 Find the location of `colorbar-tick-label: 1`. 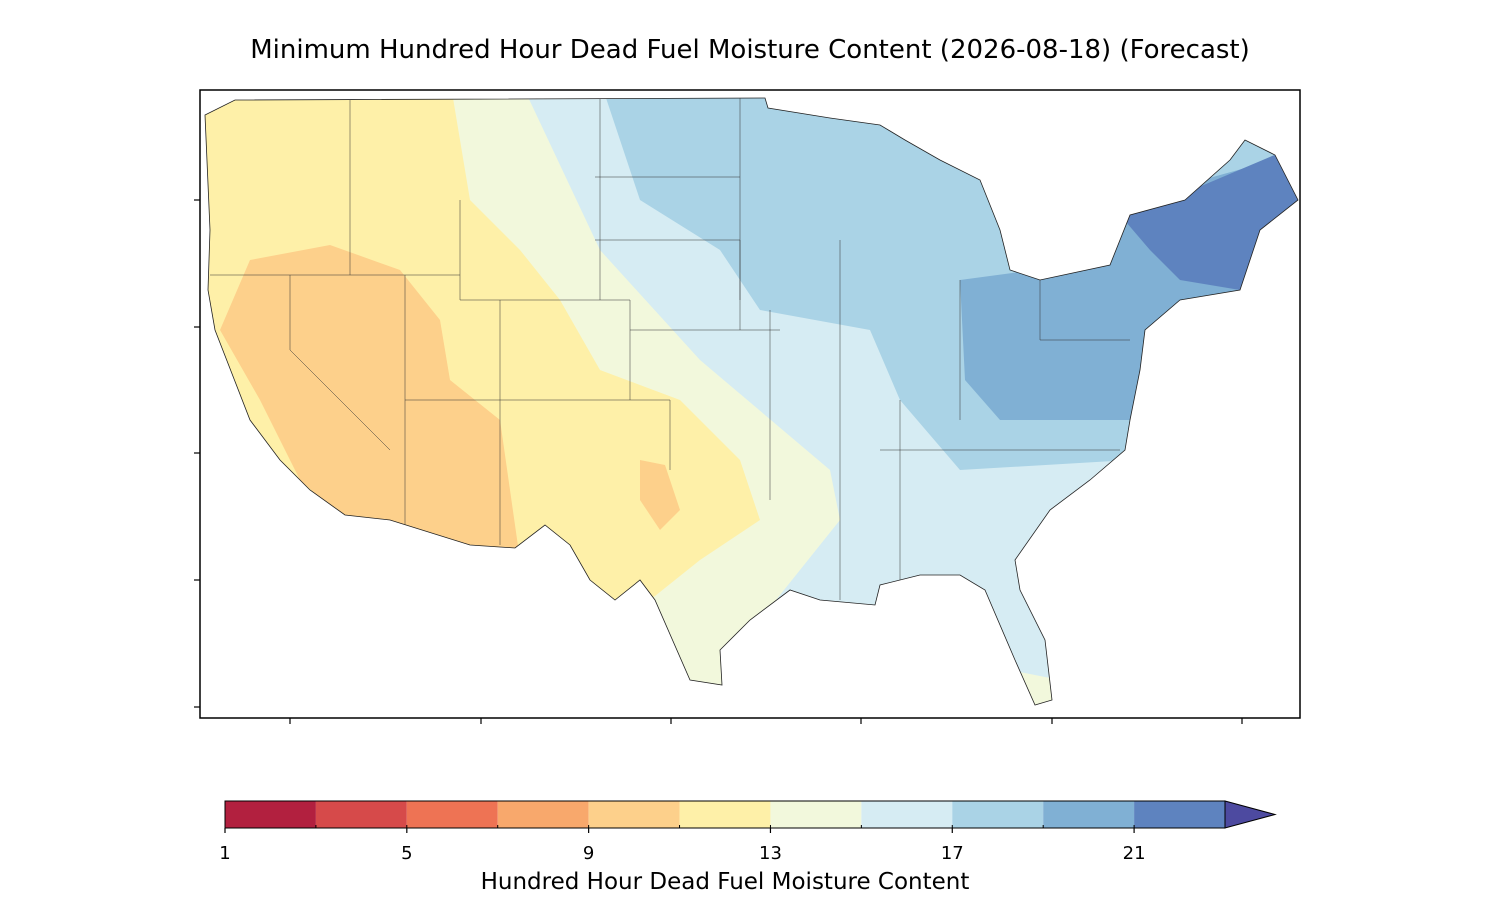

colorbar-tick-label: 1 is located at coordinates (224, 853).